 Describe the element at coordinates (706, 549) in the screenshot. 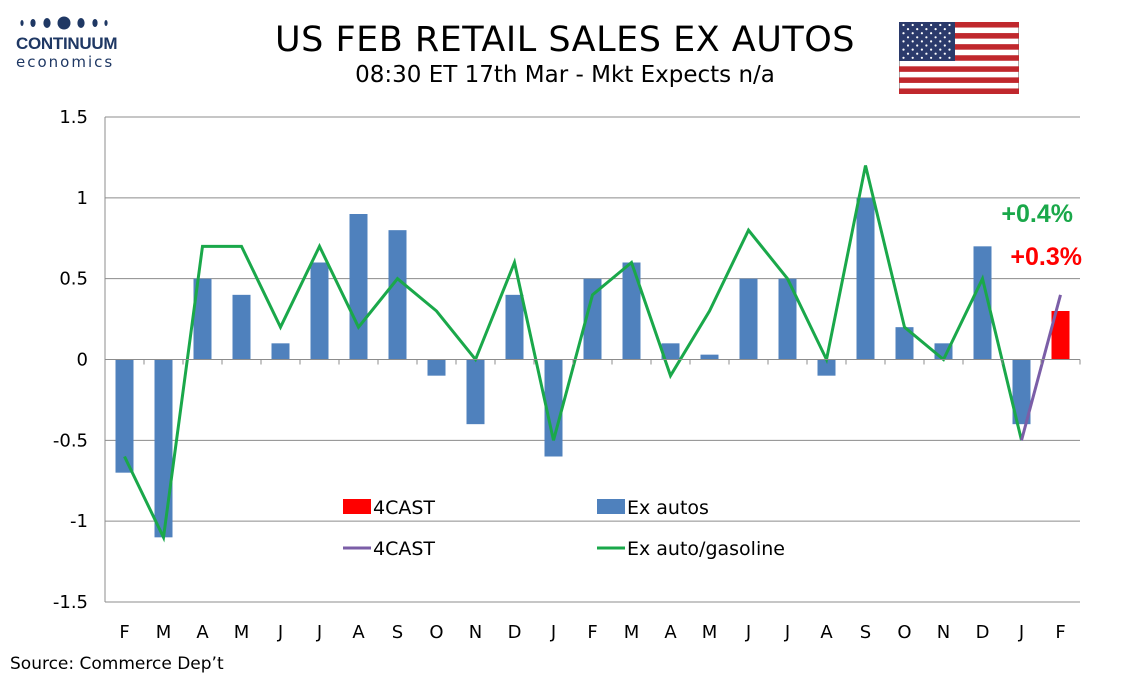

I see `legend-label: Ex auto/gasoline` at that location.